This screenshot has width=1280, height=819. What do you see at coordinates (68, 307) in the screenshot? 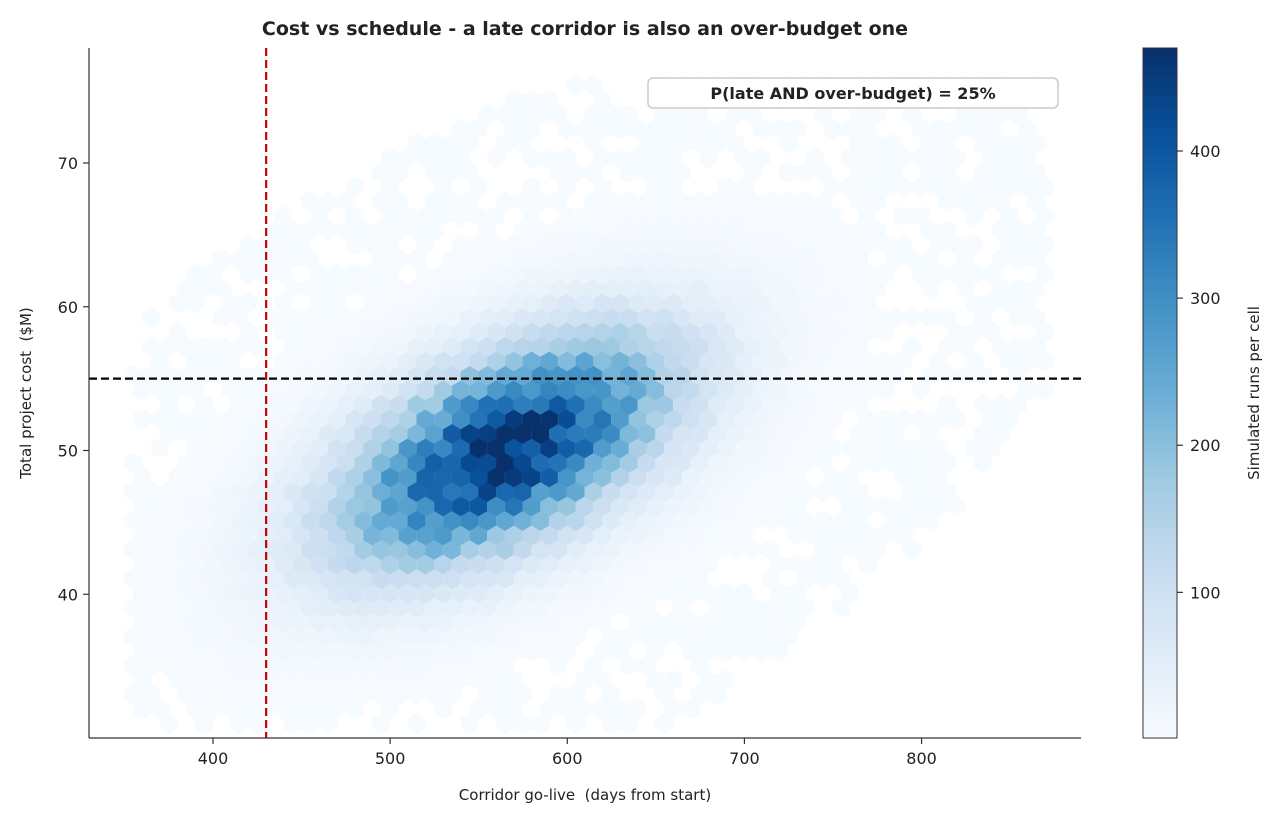
I see `y-tick-label: 60` at bounding box center [68, 307].